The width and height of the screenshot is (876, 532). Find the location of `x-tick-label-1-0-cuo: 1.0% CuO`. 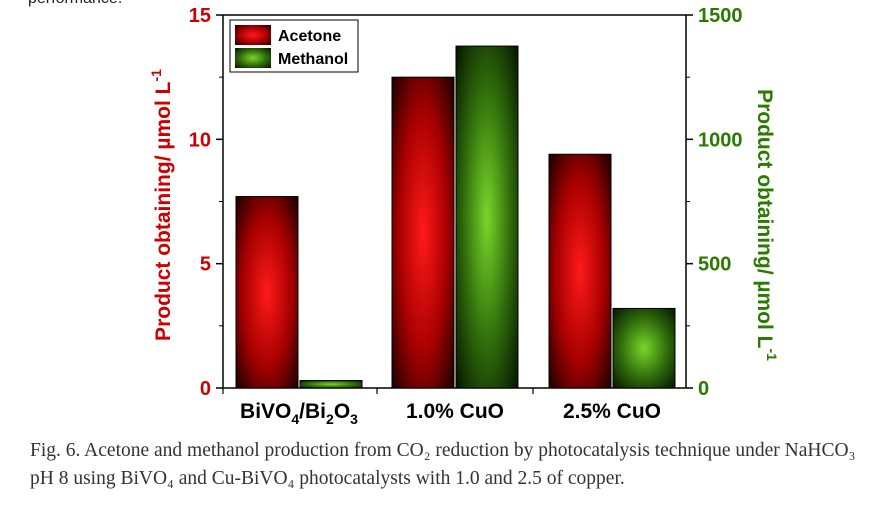

x-tick-label-1-0-cuo: 1.0% CuO is located at coordinates (455, 411).